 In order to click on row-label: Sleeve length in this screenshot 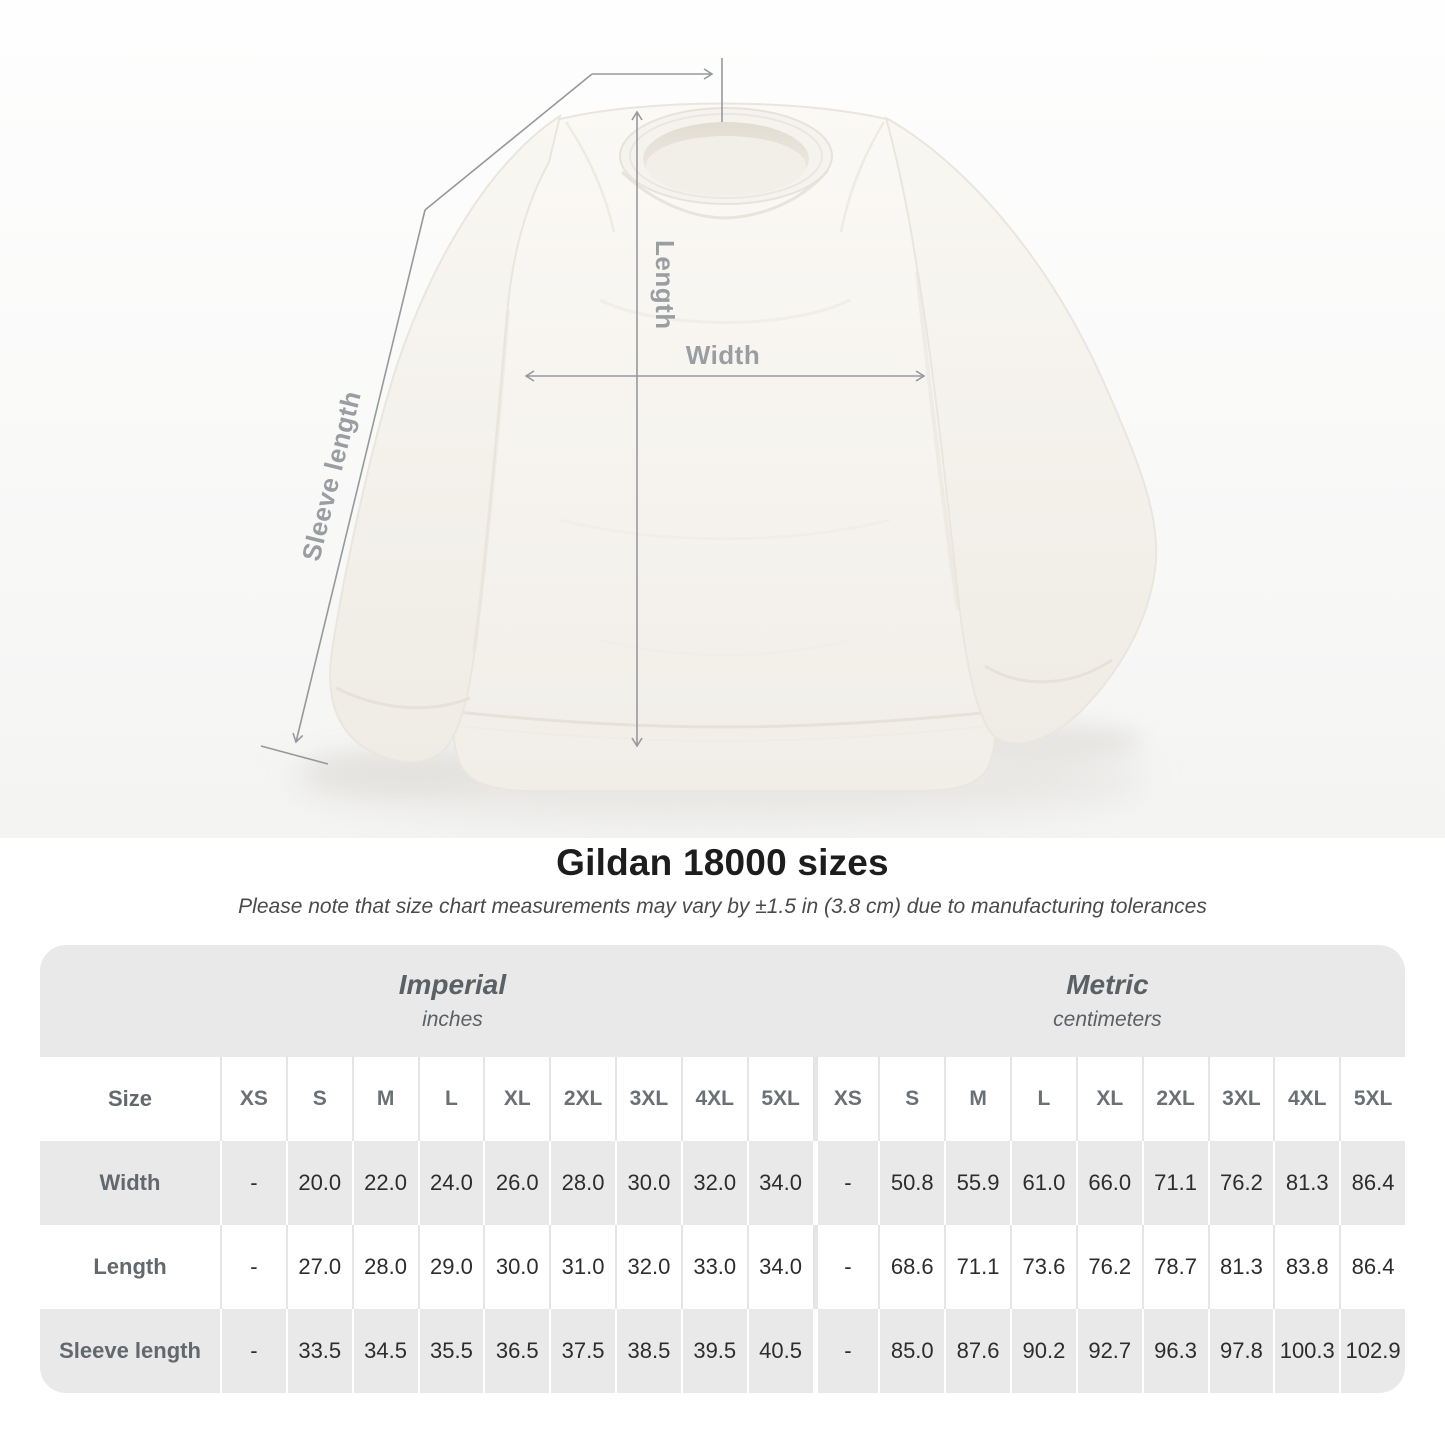, I will do `click(130, 1350)`.